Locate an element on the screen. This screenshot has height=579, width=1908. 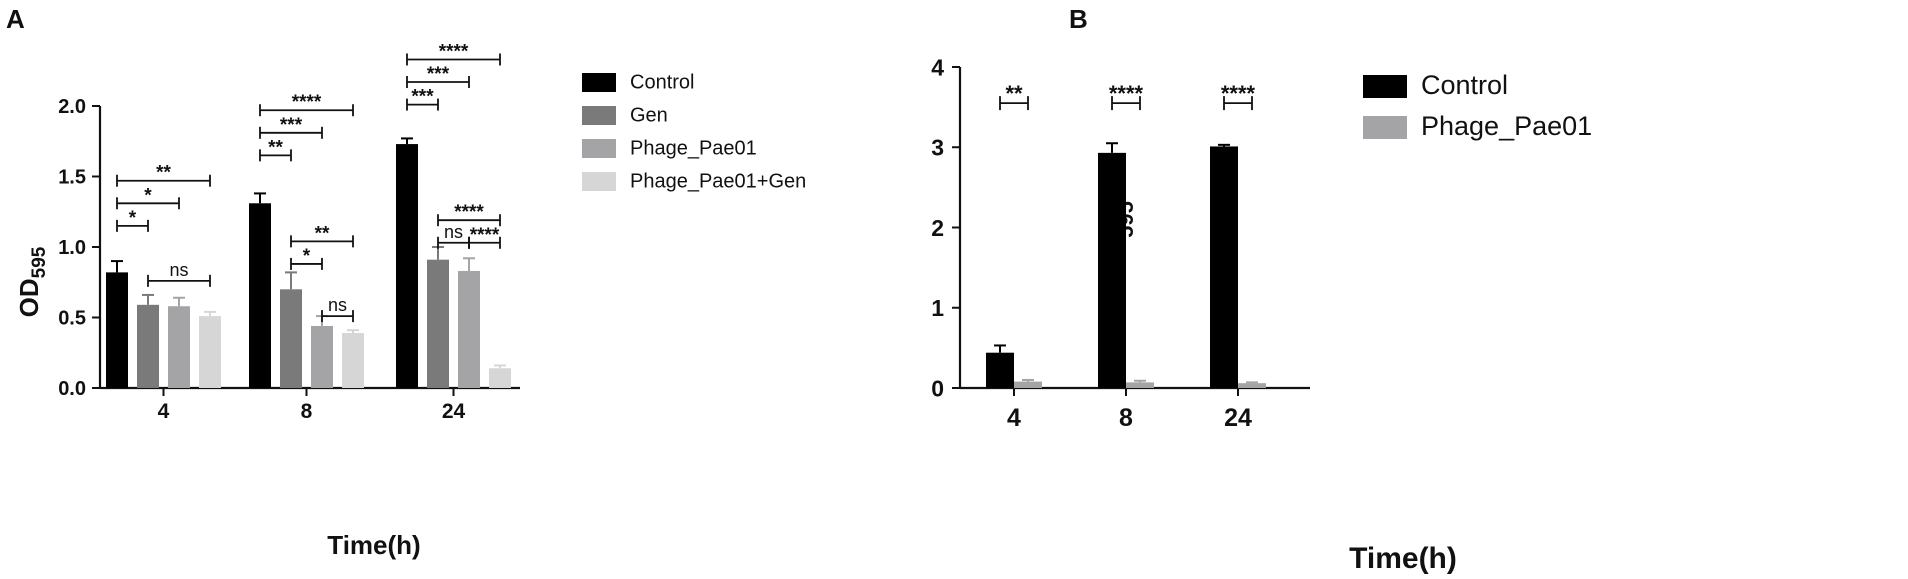
panel-b-y-tick-label: 3 is located at coordinates (937, 148).